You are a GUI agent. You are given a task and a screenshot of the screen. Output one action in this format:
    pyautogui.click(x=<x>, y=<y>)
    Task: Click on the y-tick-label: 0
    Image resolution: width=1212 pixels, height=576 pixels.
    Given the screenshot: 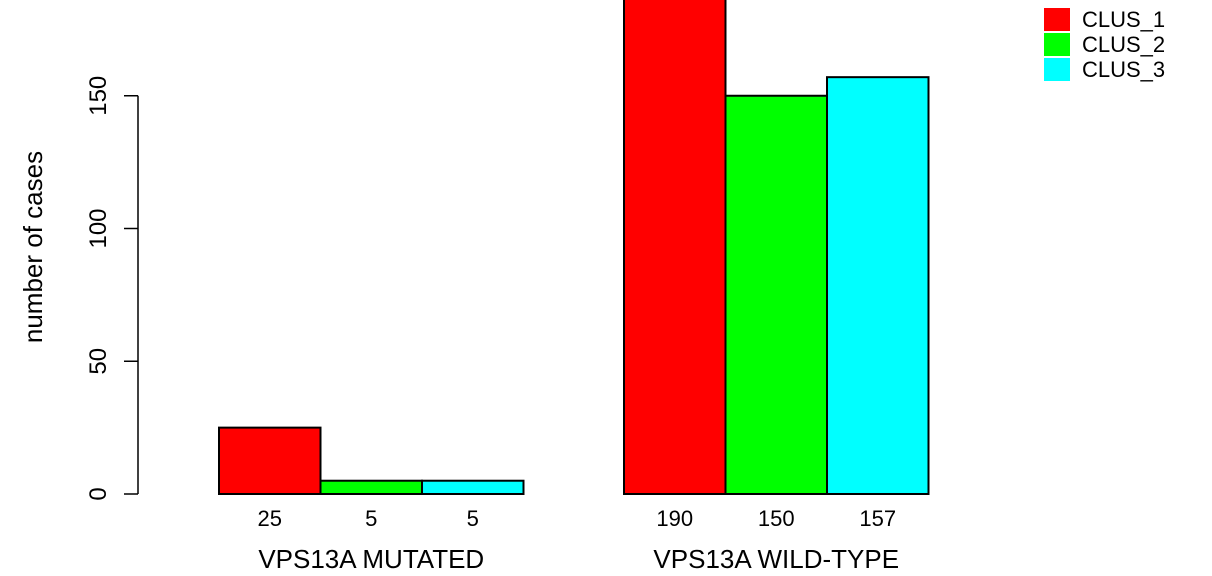 What is the action you would take?
    pyautogui.click(x=98, y=493)
    